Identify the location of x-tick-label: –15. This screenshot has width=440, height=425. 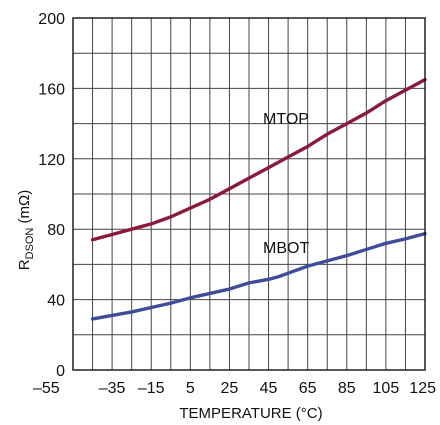
(151, 388).